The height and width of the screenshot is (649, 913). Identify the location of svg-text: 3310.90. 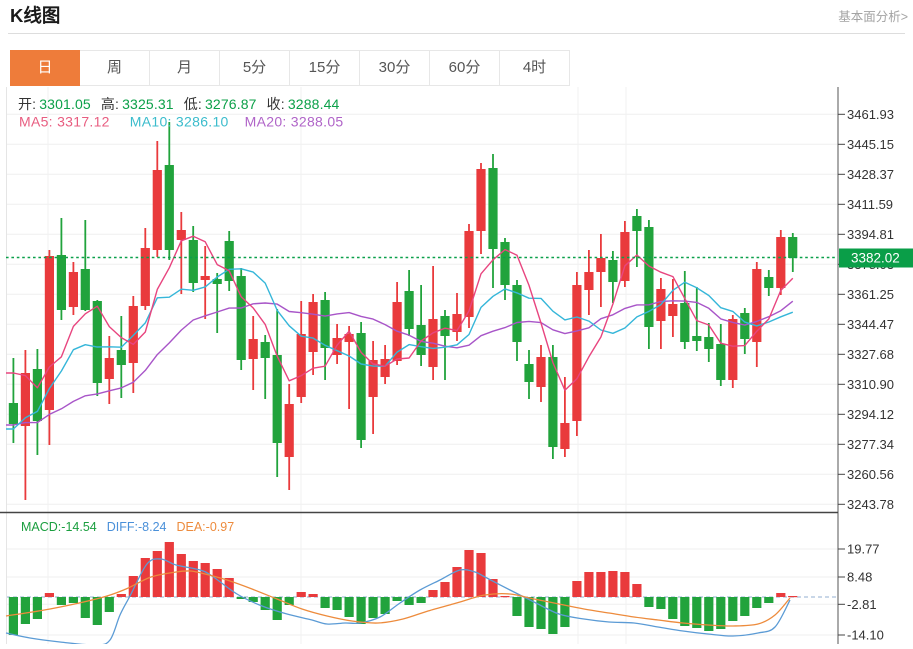
(870, 384).